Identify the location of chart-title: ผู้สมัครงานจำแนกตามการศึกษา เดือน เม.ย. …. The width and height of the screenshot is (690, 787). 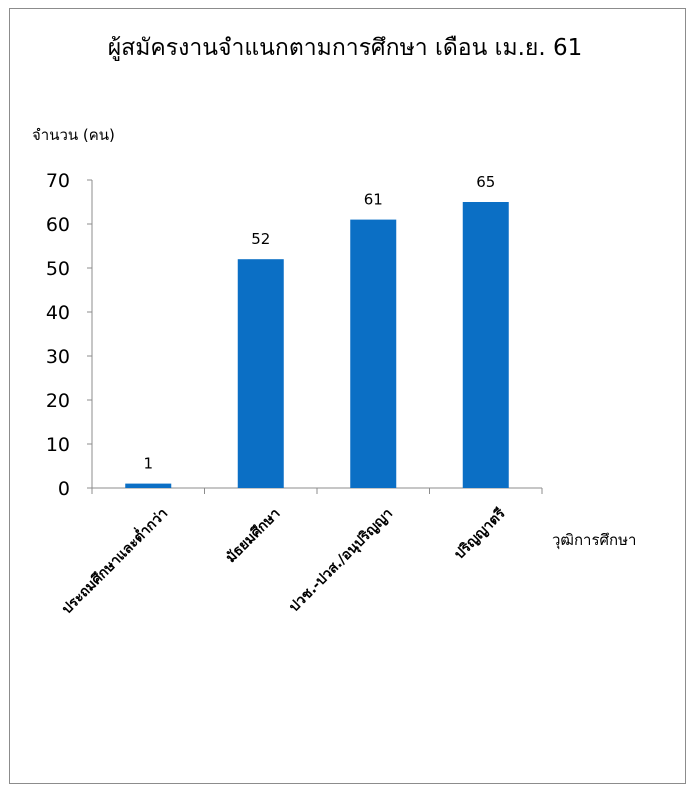
(345, 48).